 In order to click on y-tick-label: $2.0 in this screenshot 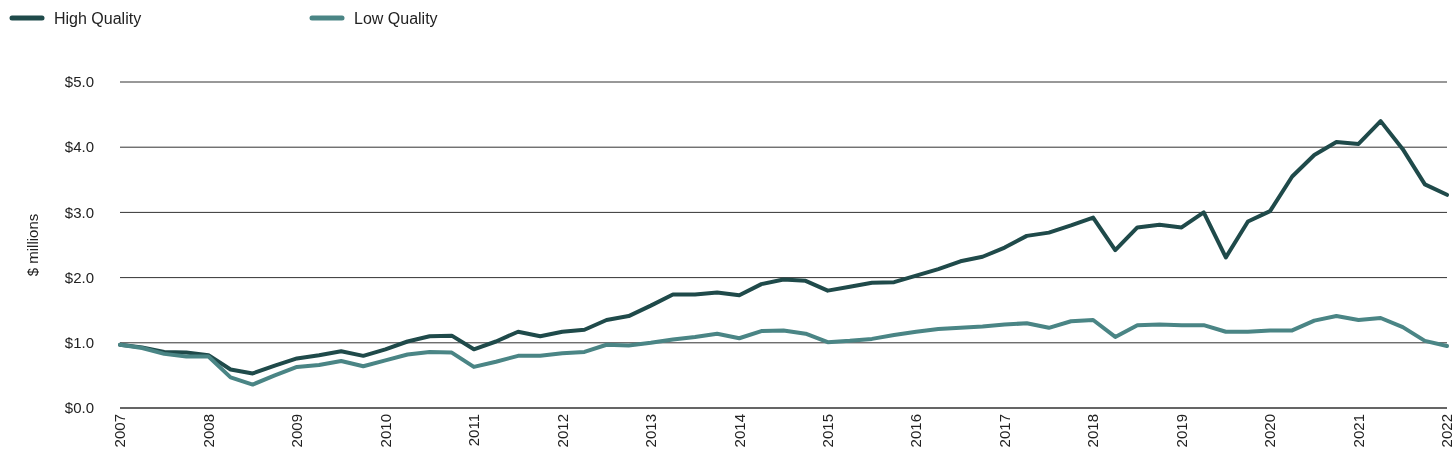, I will do `click(79, 277)`.